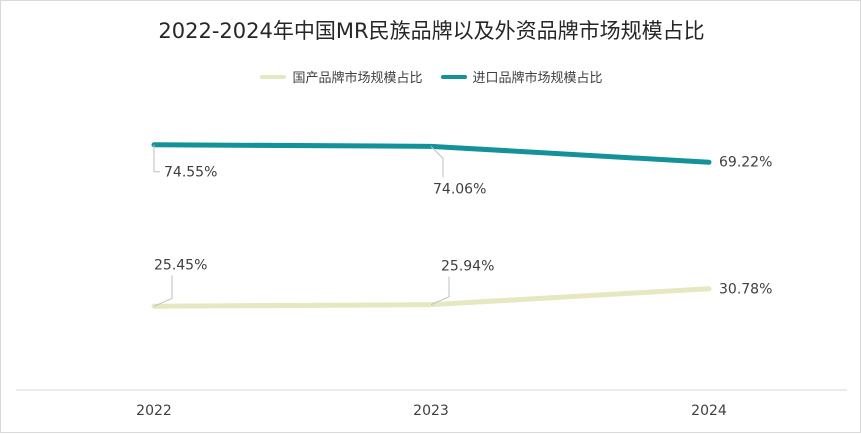  I want to click on legend-swatch-imported, so click(453, 76).